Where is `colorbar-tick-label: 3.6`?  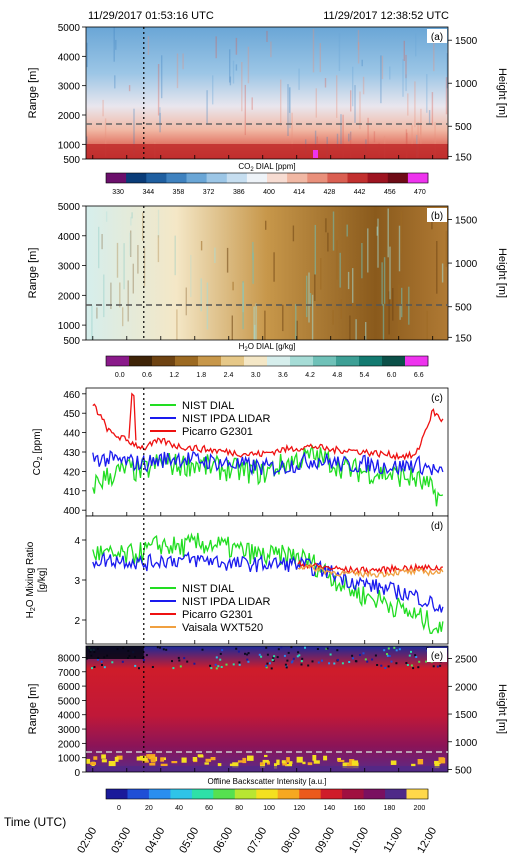 colorbar-tick-label: 3.6 is located at coordinates (283, 375).